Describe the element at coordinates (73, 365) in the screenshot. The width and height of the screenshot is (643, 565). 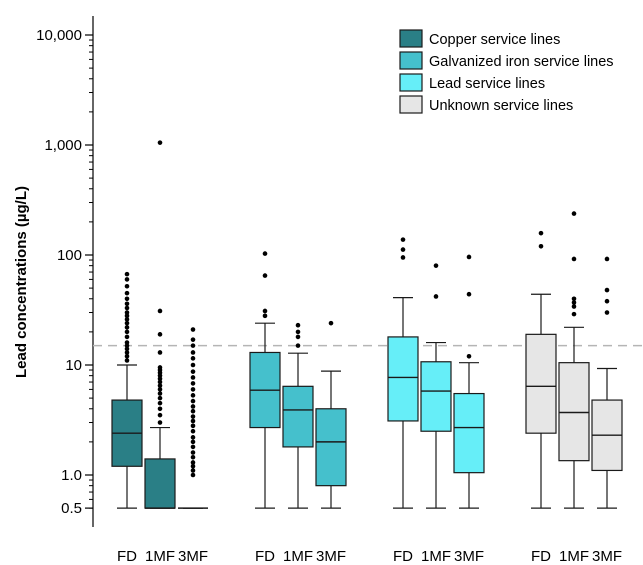
I see `y-tick-label: 10` at that location.